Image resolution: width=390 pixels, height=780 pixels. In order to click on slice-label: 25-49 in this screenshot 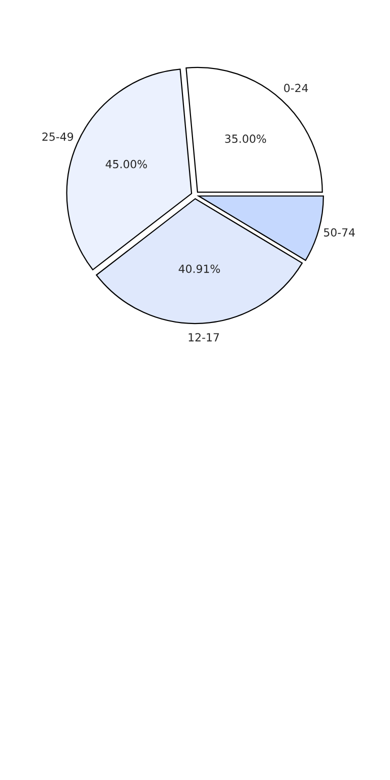, I will do `click(58, 136)`.